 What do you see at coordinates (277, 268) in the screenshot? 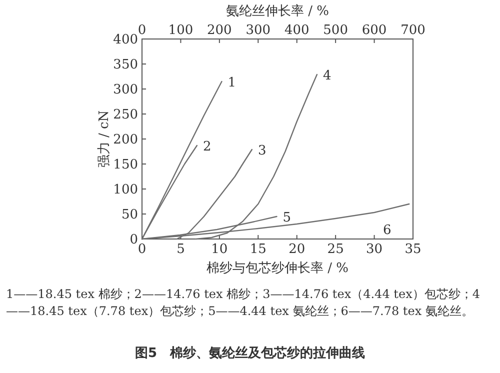
I see `xlabel: 棉纱与包芯纱伸长率 / %` at bounding box center [277, 268].